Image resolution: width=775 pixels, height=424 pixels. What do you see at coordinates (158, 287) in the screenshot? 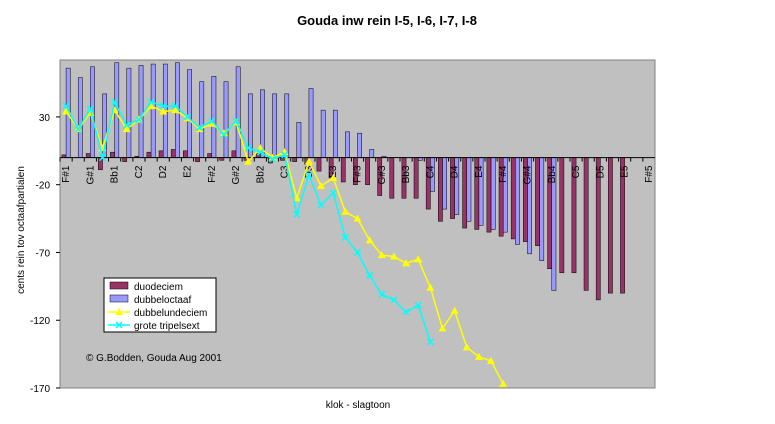
I see `legend-label: duodeciem` at bounding box center [158, 287].